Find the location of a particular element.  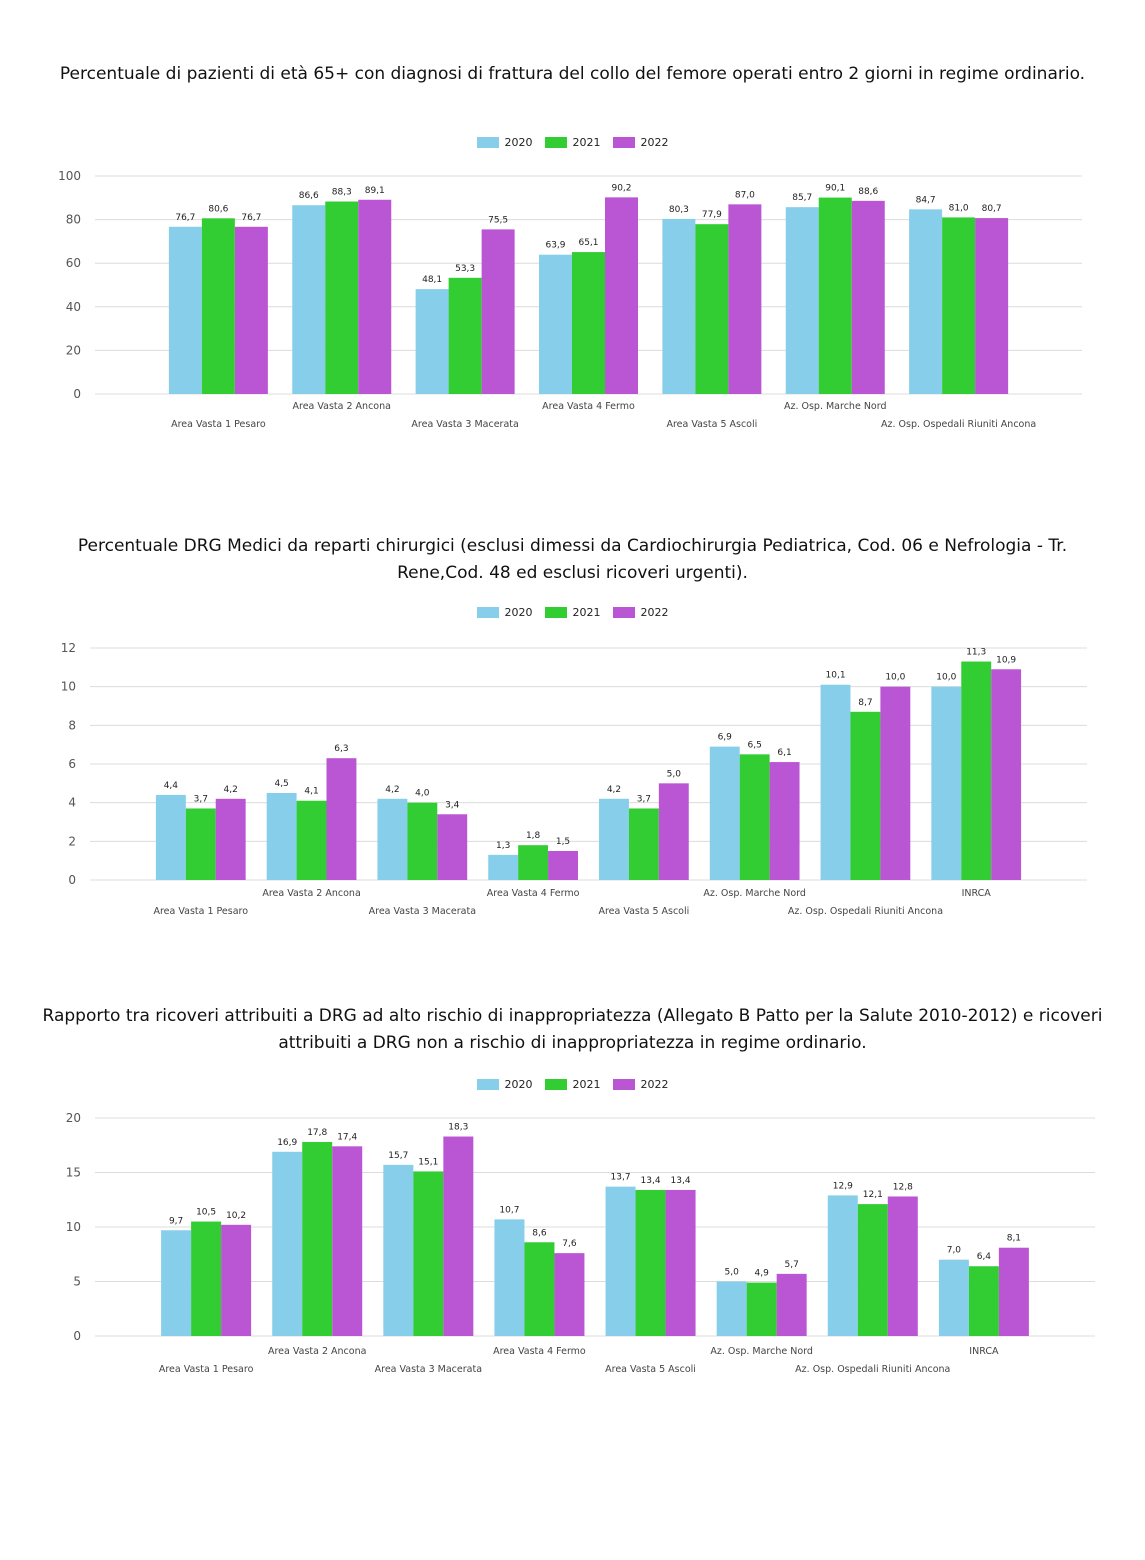

data-label: 7,0 is located at coordinates (954, 1251).